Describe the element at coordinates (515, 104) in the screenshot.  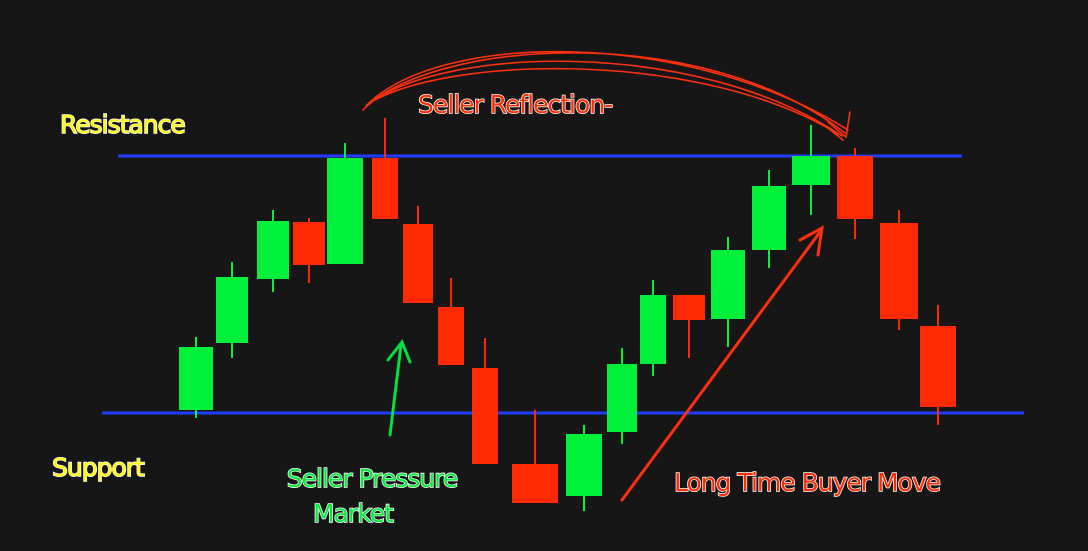
I see `annotation: Seller Reflection-` at that location.